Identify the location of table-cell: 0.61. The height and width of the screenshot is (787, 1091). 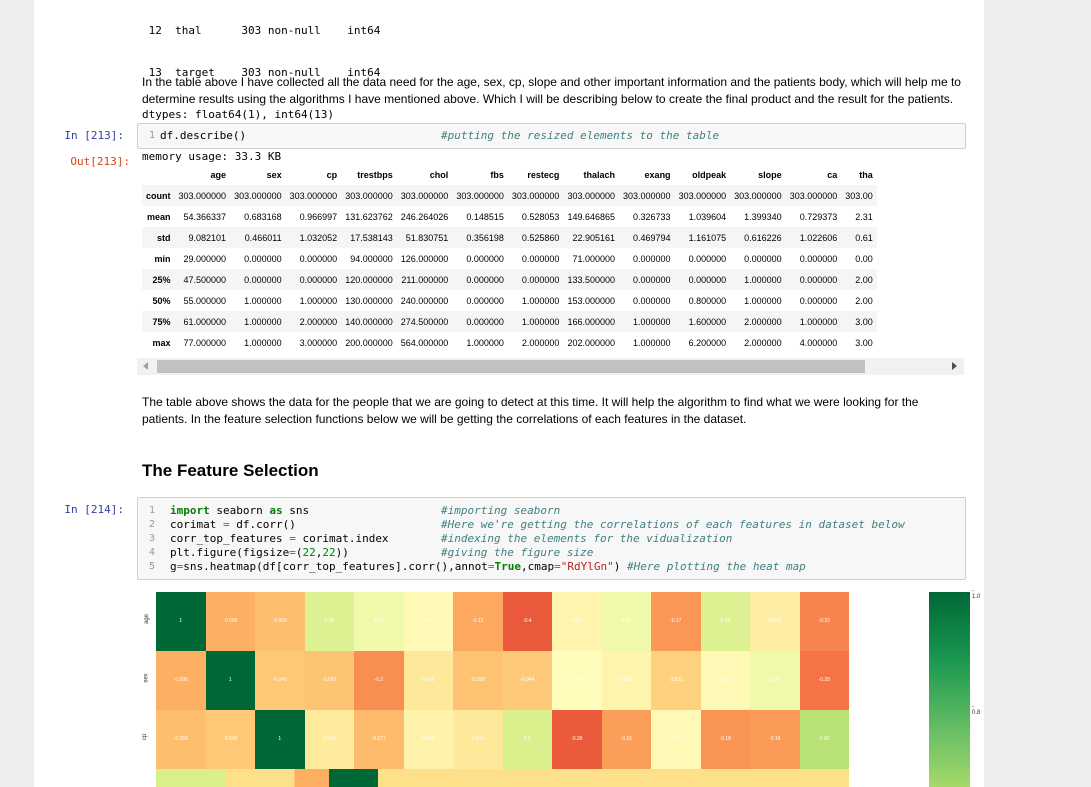
(864, 237).